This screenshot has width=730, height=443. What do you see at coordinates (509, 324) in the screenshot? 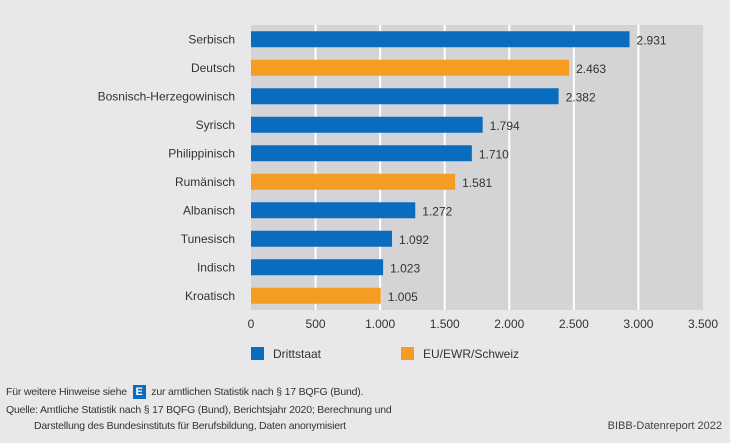
I see `x-tick-label: 2.000` at bounding box center [509, 324].